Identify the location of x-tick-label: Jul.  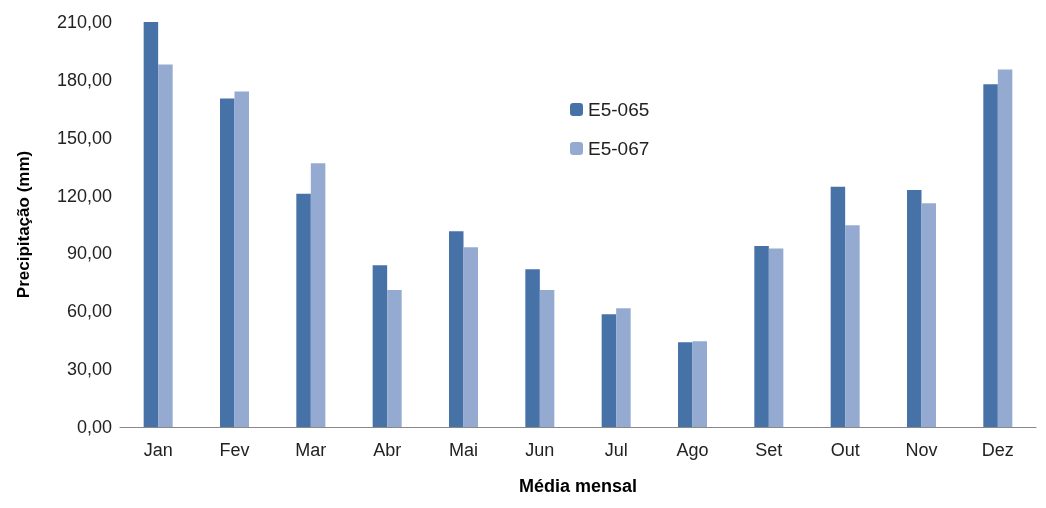
(616, 450).